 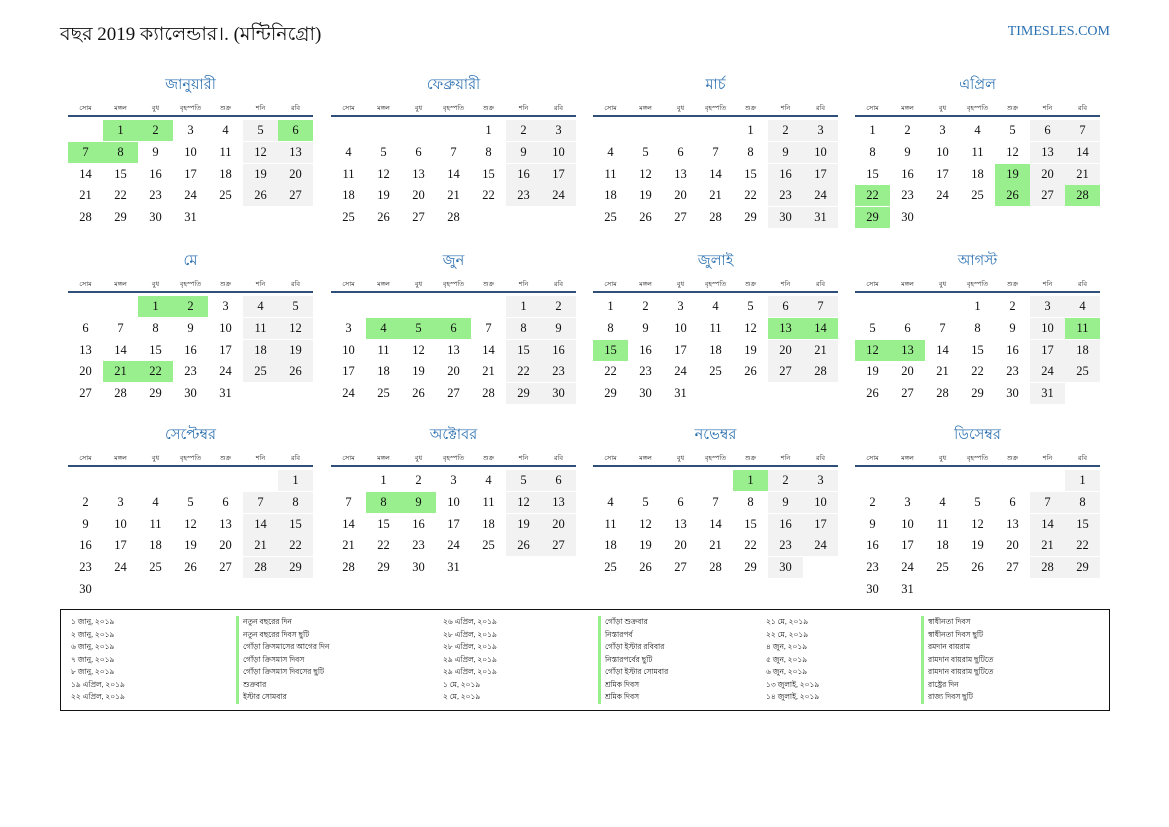 I want to click on weekday-label: শুক্র, so click(x=225, y=284).